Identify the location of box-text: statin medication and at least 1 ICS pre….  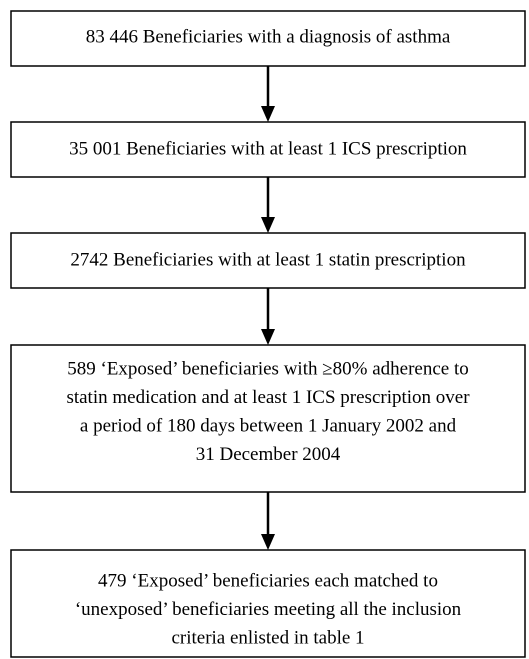
(268, 397).